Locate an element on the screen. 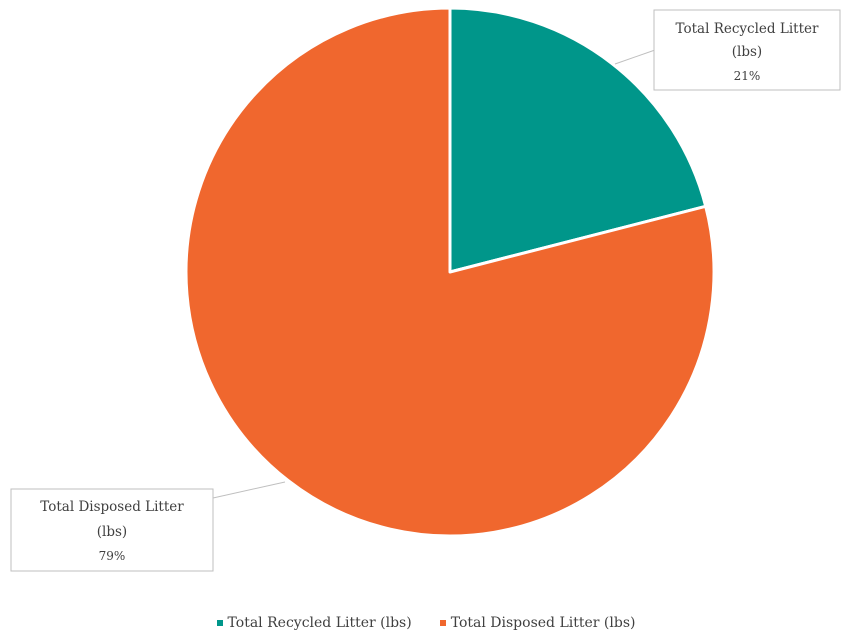  legend-swatch-disposed is located at coordinates (442, 623).